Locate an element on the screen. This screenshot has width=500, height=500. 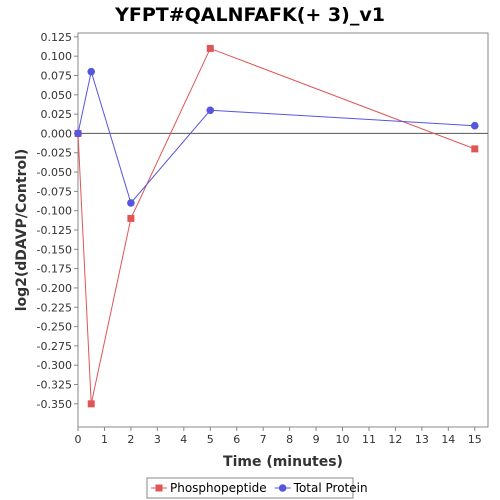
y-tick-label: 0.000 is located at coordinates (57, 133).